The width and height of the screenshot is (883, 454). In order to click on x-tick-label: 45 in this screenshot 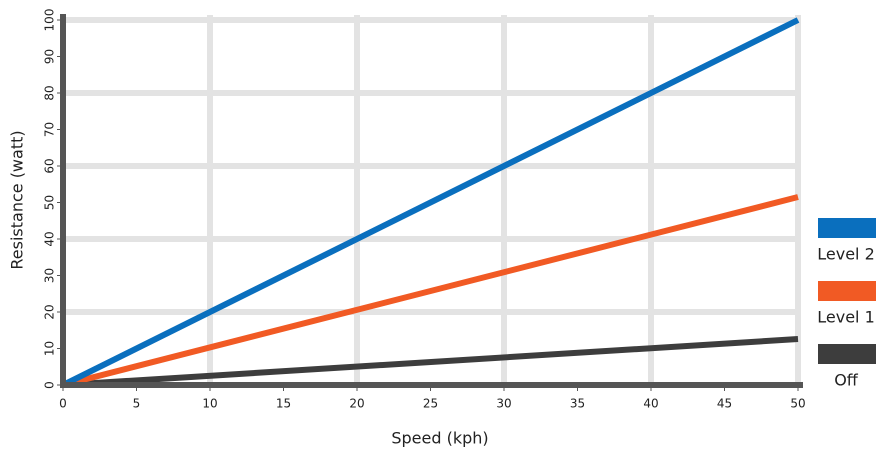, I will do `click(724, 404)`.